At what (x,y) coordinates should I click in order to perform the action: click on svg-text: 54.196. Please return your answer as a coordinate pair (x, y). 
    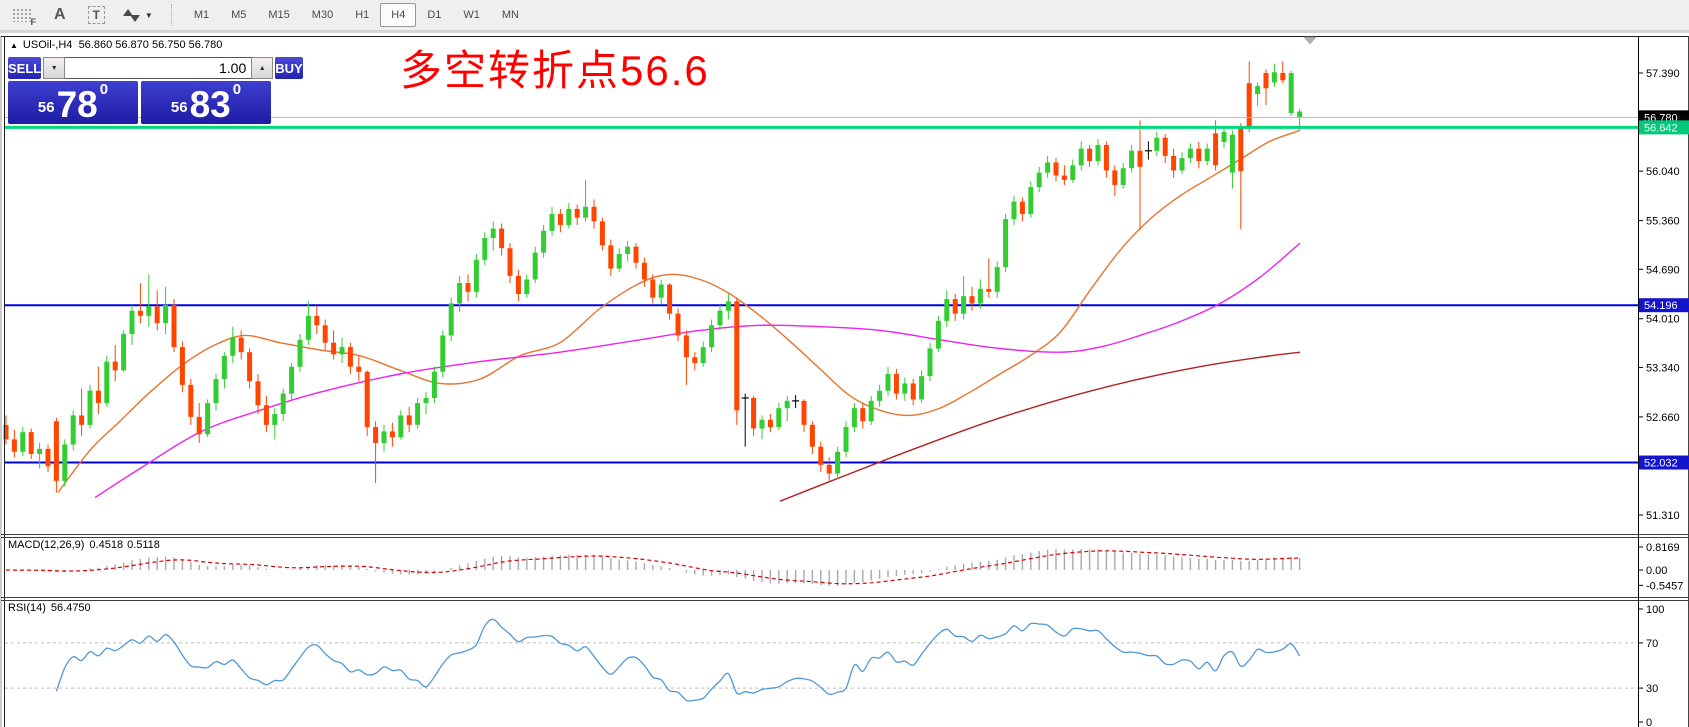
    Looking at the image, I should click on (1661, 306).